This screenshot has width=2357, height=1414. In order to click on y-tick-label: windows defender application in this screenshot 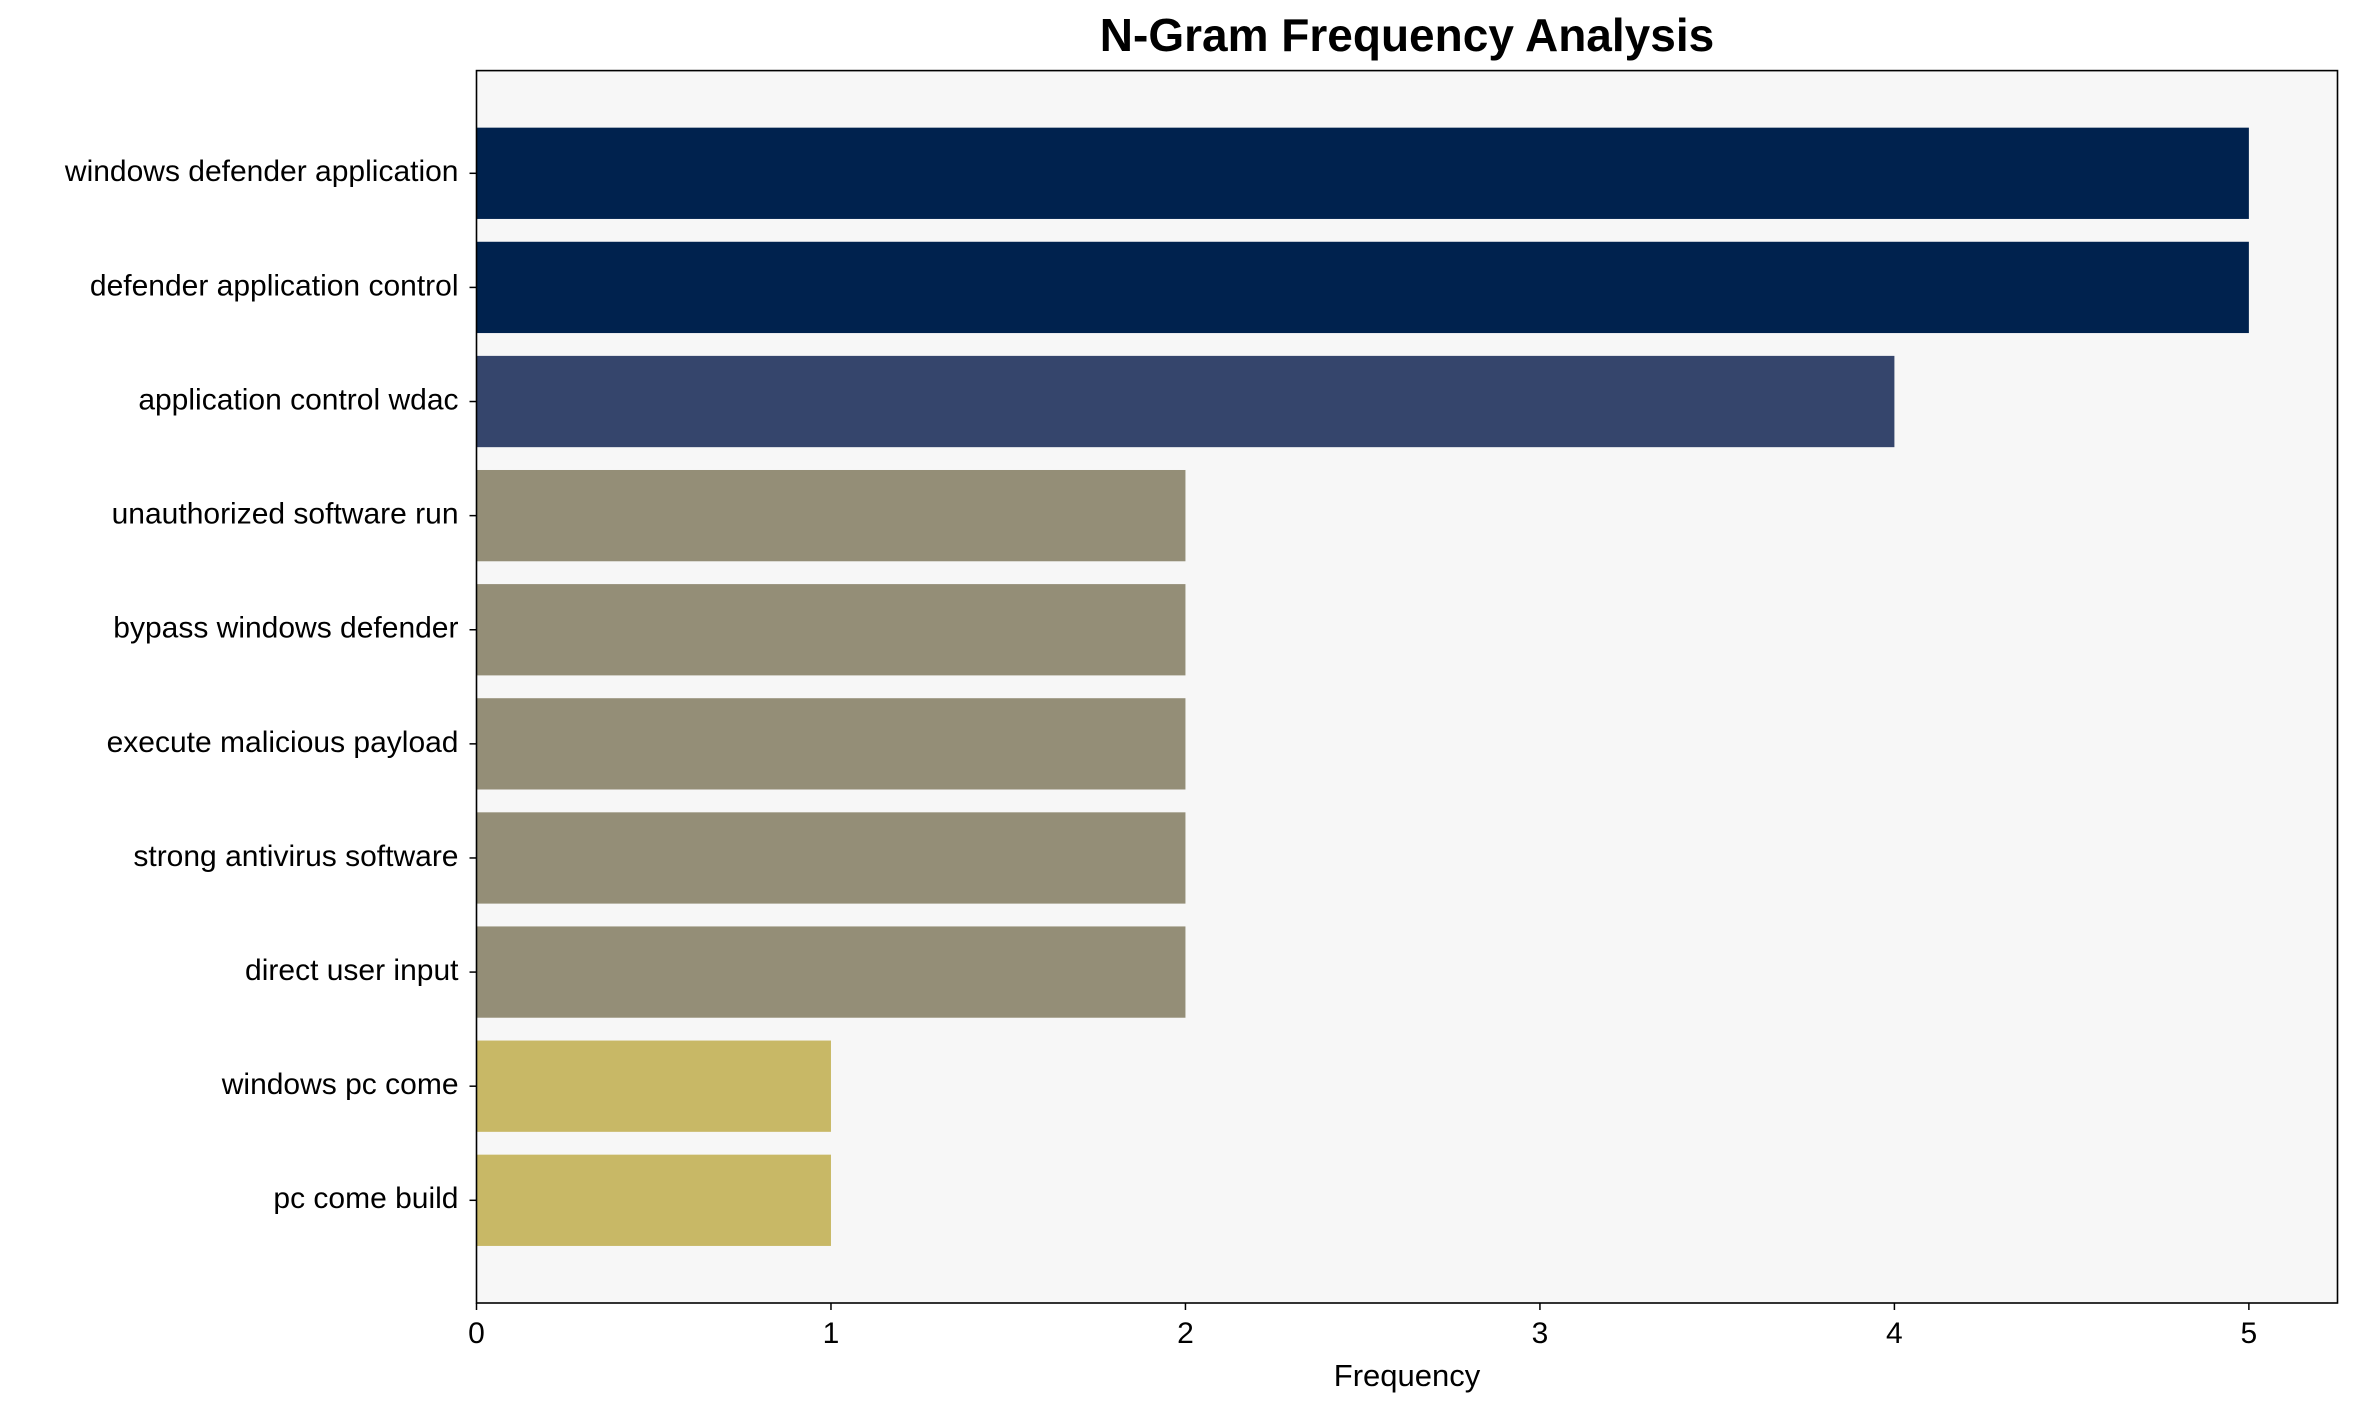, I will do `click(261, 171)`.